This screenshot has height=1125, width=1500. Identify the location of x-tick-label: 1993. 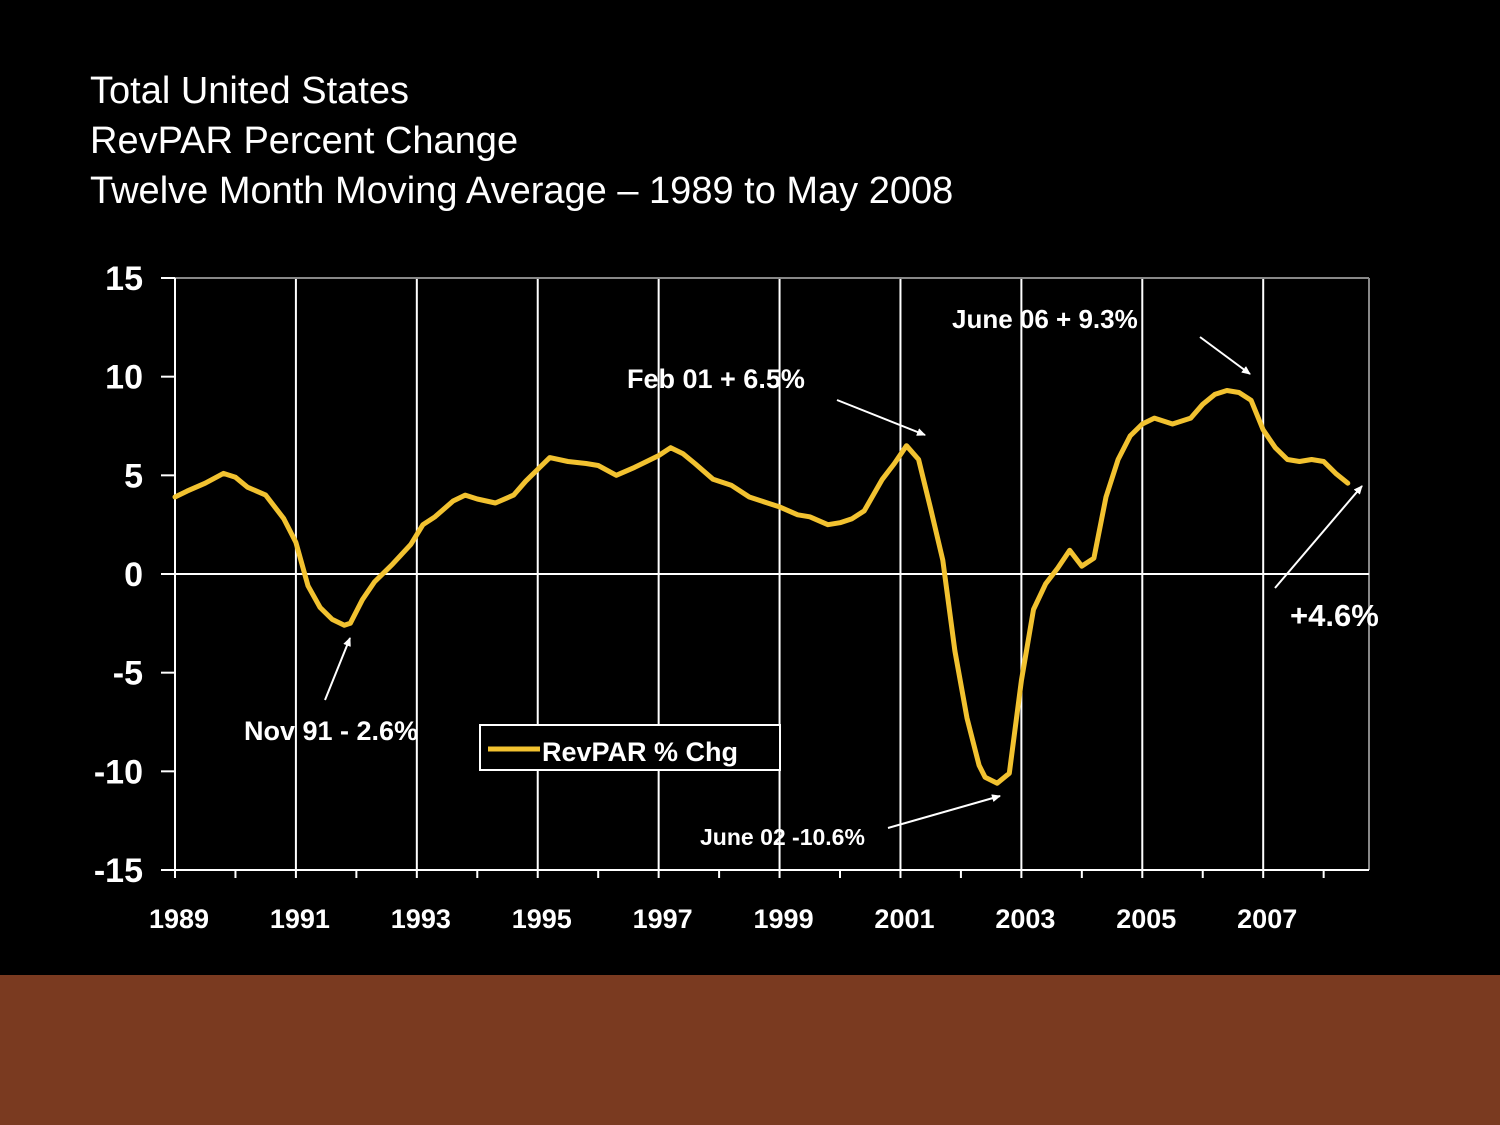
(421, 919).